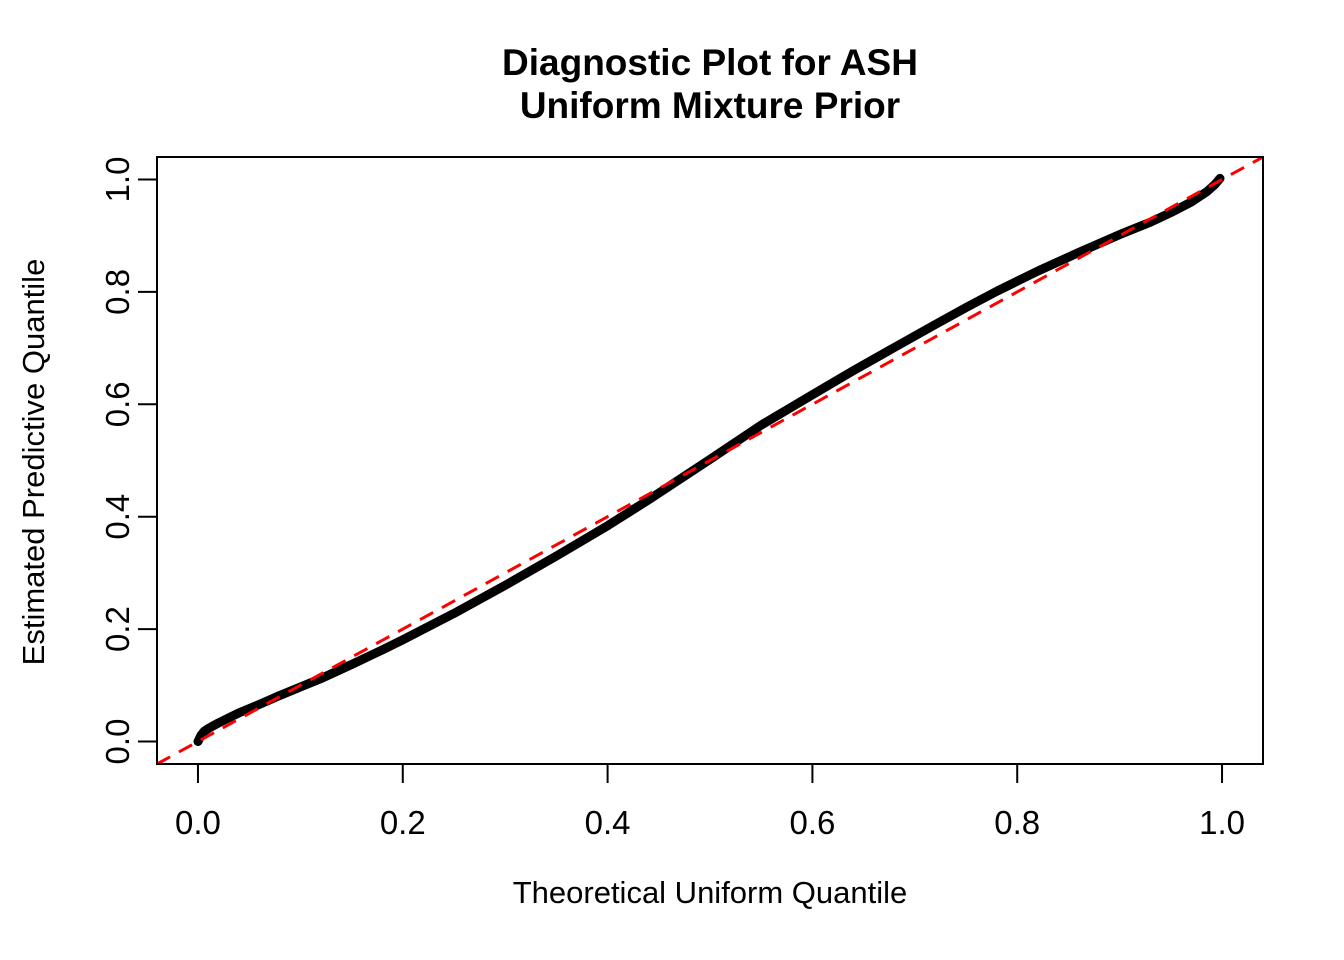  What do you see at coordinates (1222, 822) in the screenshot?
I see `x-axis-tick-label: 1.0` at bounding box center [1222, 822].